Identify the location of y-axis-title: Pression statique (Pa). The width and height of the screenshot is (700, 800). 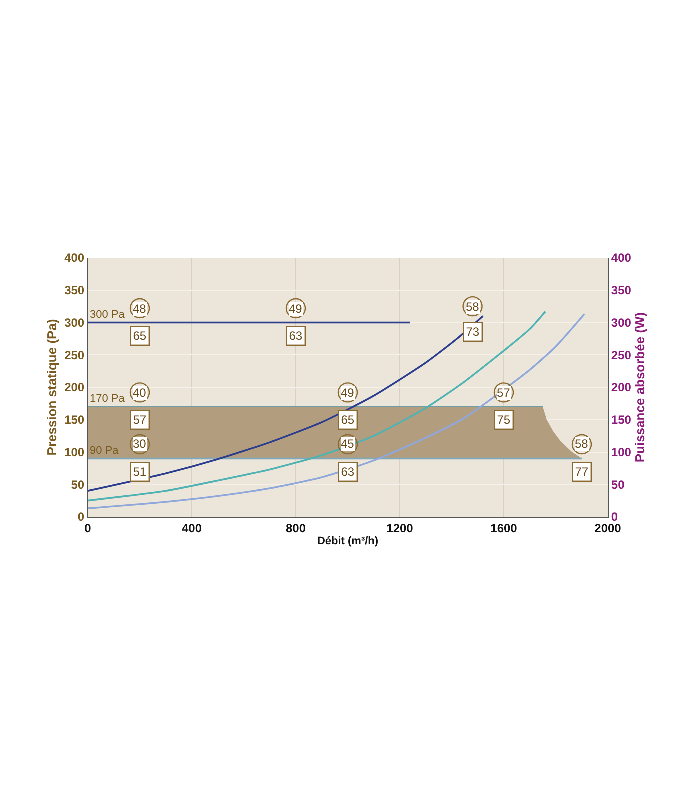
(52, 387).